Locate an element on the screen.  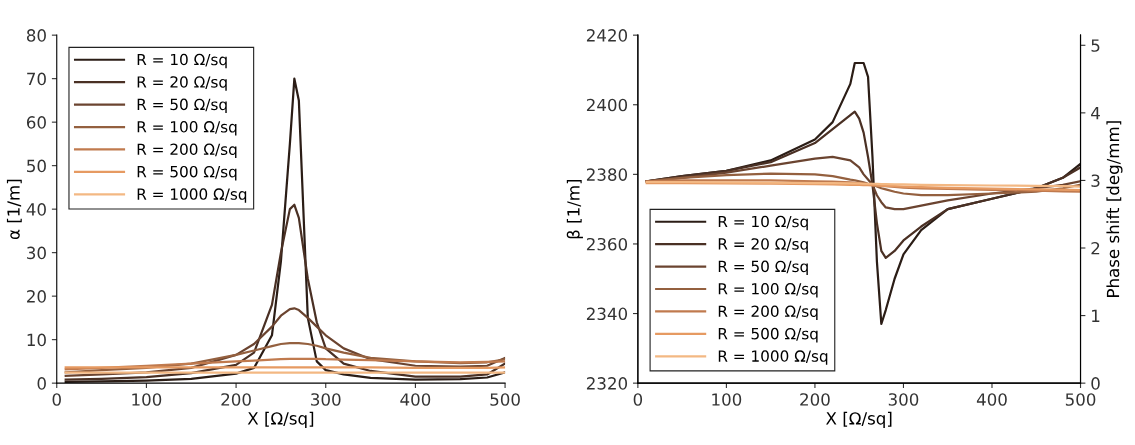
y2-tick-label: 0 is located at coordinates (1095, 383).